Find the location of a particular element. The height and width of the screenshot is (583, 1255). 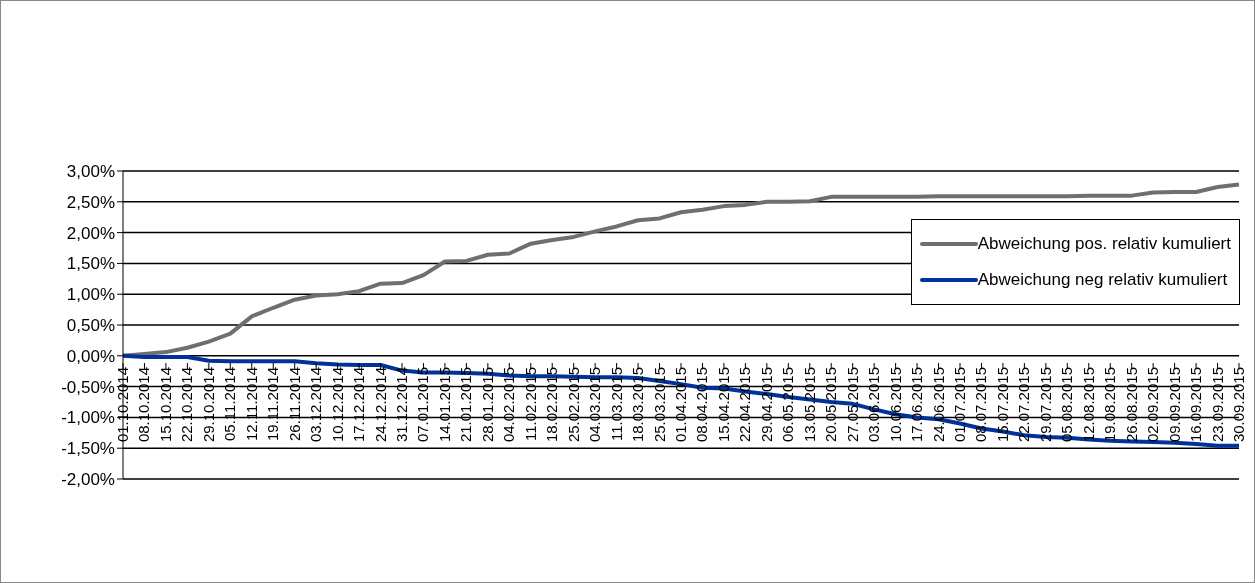

x-tick-label: 10.12.2014 is located at coordinates (337, 405).